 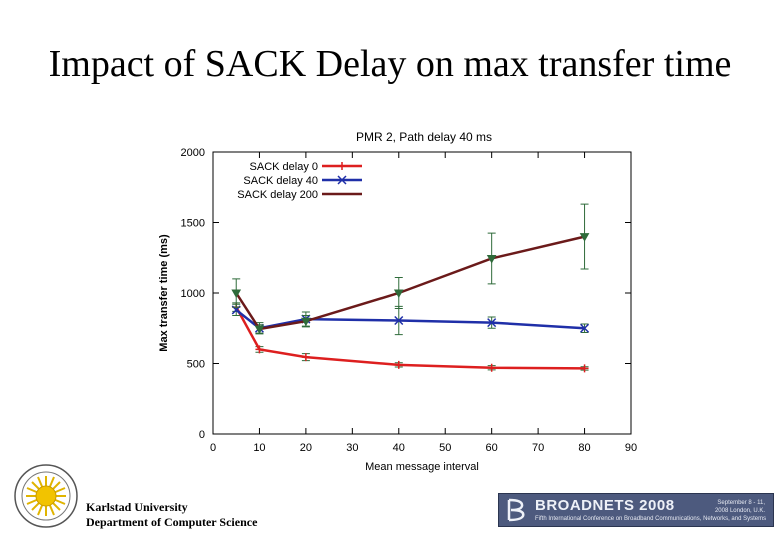 I want to click on x-tick-label: 10, so click(x=259, y=448).